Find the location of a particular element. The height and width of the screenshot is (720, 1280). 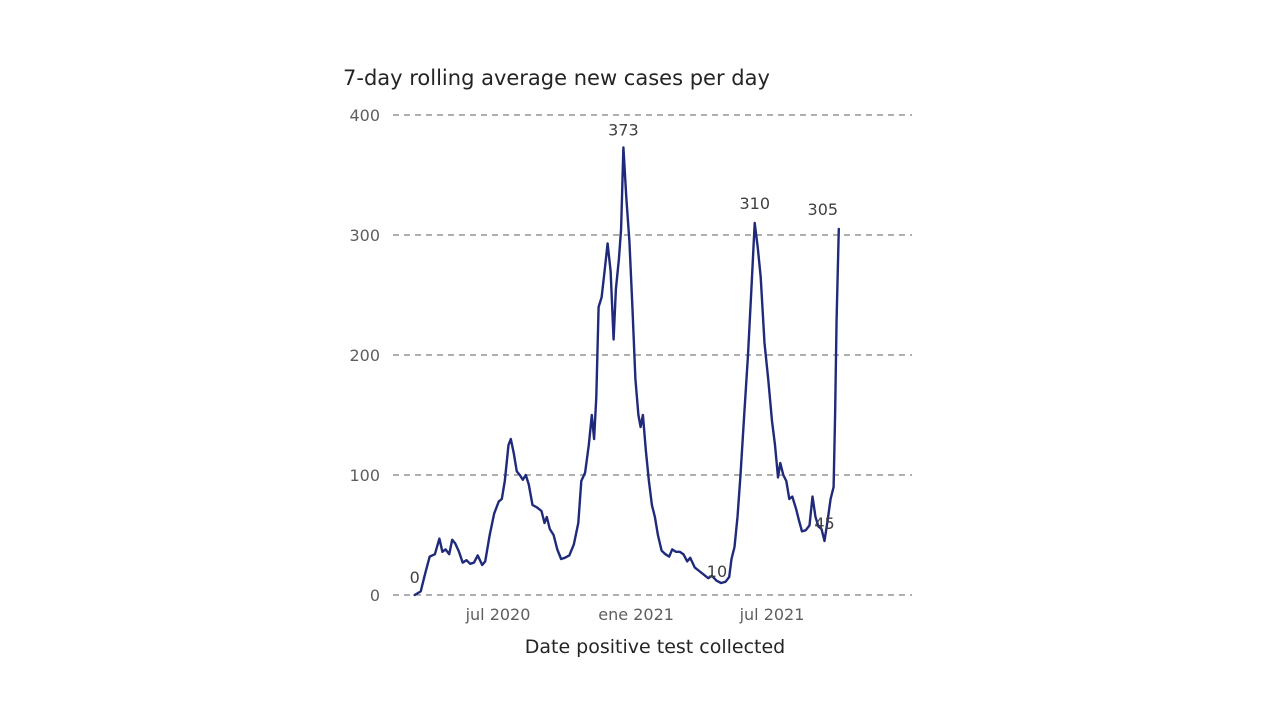

data-label: 0 is located at coordinates (415, 577).